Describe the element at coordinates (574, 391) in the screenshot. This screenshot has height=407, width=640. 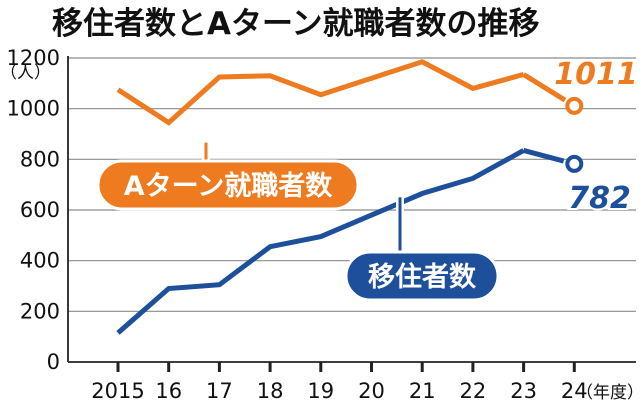
I see `x-tick-label: 24` at that location.